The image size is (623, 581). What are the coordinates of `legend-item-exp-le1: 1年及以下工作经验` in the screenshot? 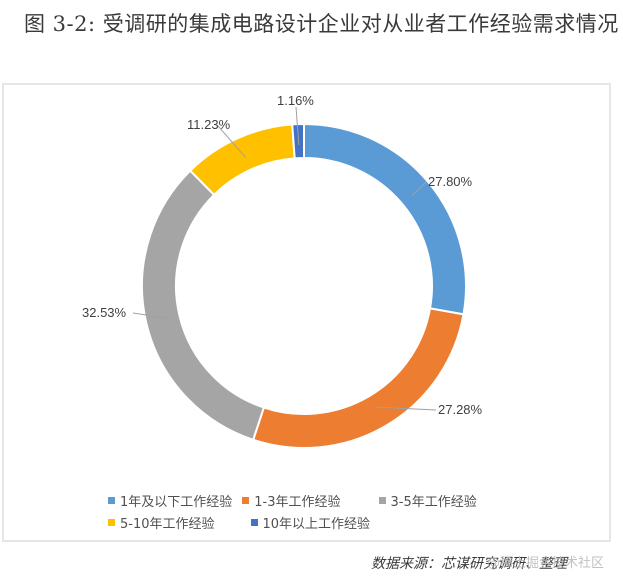 It's located at (170, 500).